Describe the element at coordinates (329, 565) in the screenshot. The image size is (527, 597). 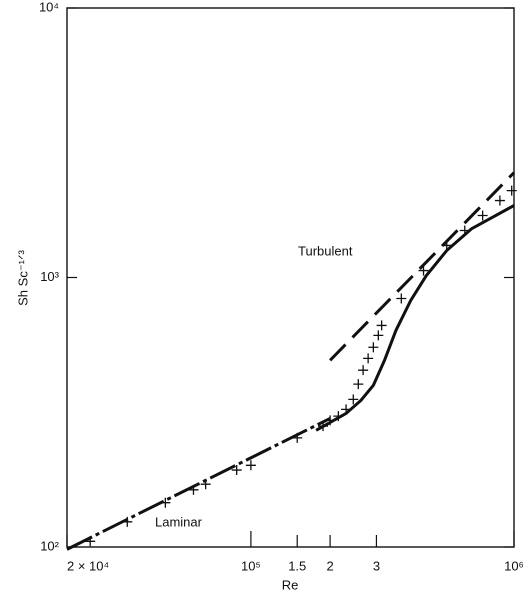
I see `x-tick-label: 2` at that location.